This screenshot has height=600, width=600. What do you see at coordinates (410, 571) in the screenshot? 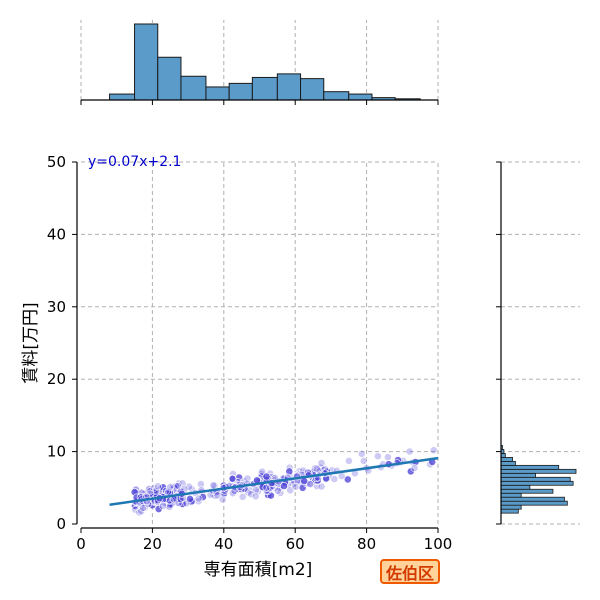
I see `ward-badge: 佐伯区` at bounding box center [410, 571].